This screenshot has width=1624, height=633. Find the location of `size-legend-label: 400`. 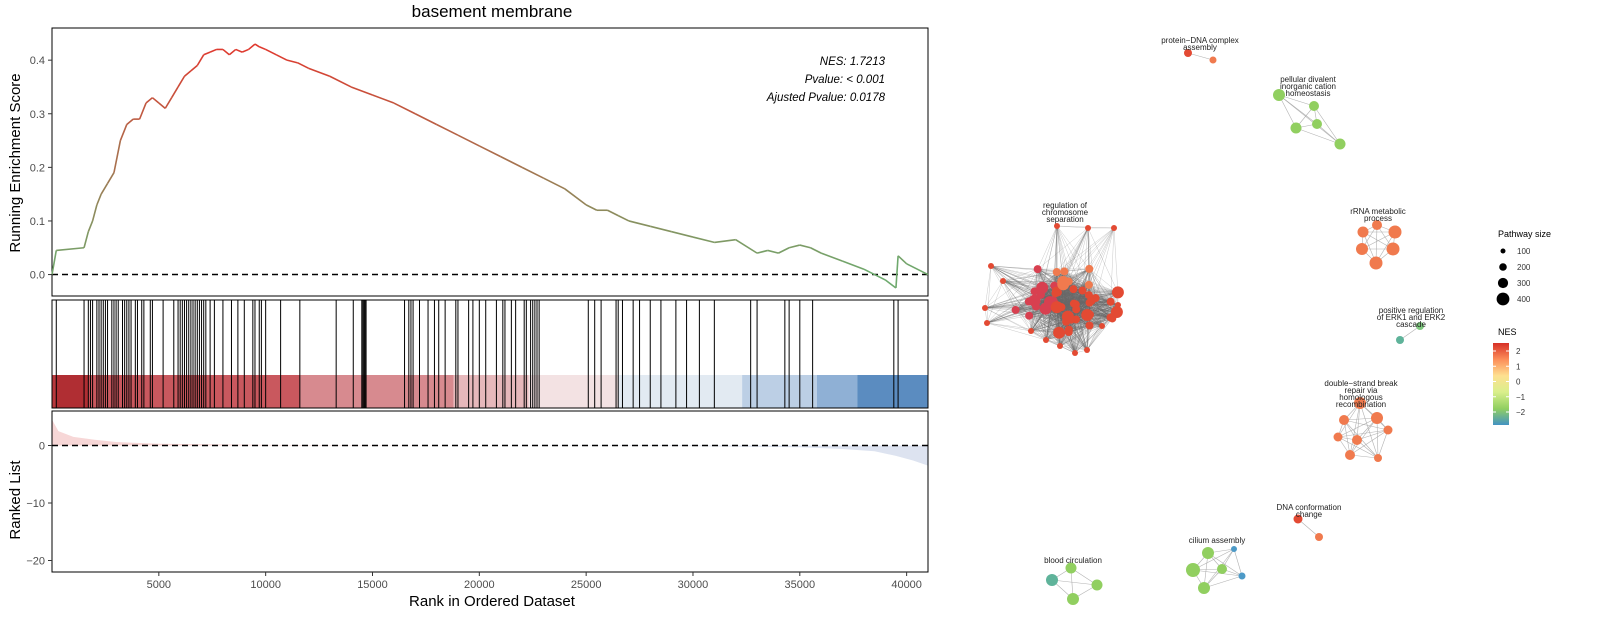

size-legend-label: 400 is located at coordinates (1524, 299).